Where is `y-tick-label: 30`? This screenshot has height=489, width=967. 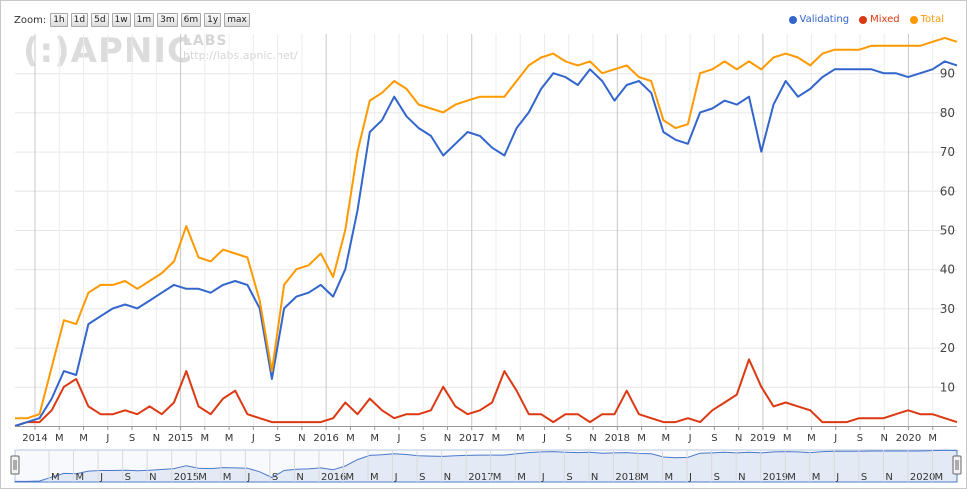 y-tick-label: 30 is located at coordinates (947, 309).